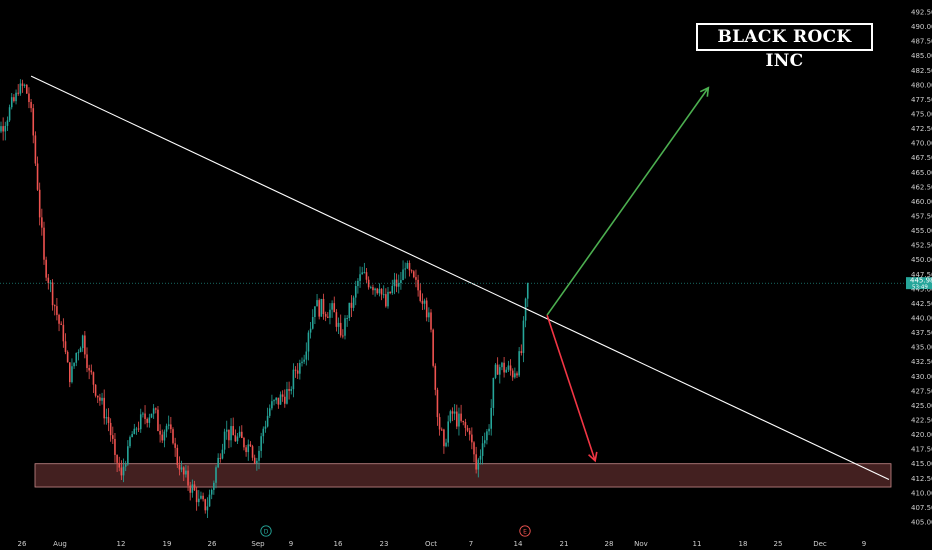  Describe the element at coordinates (921, 71) in the screenshot. I see `y-tick-label: 482.50` at that location.